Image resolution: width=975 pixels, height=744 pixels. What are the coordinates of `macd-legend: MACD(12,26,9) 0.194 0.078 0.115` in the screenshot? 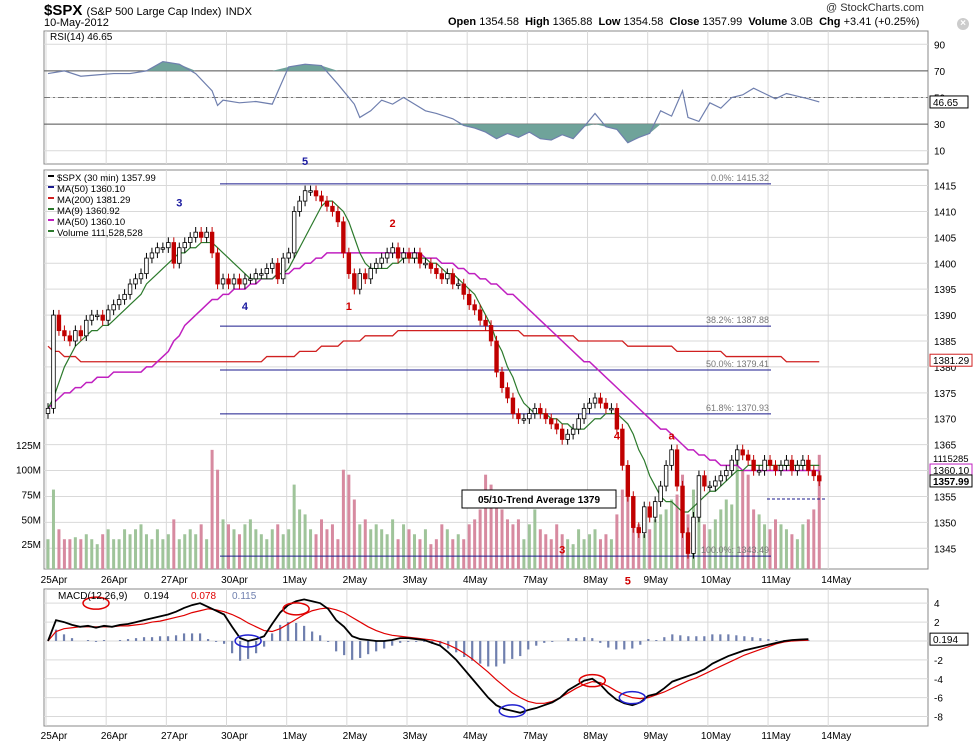 It's located at (157, 596).